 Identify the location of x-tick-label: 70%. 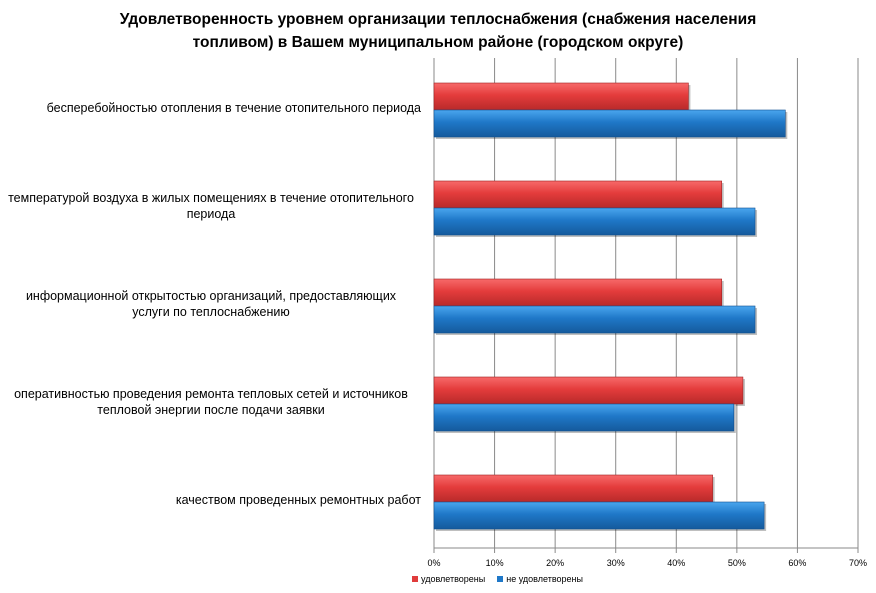
(858, 563).